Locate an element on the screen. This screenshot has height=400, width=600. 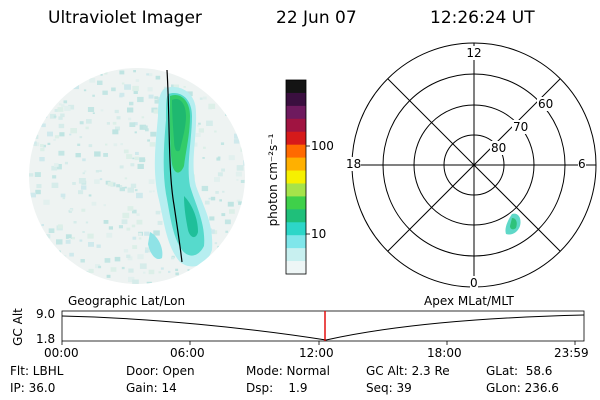
timeline-tick-1800: 18:00 is located at coordinates (444, 353).